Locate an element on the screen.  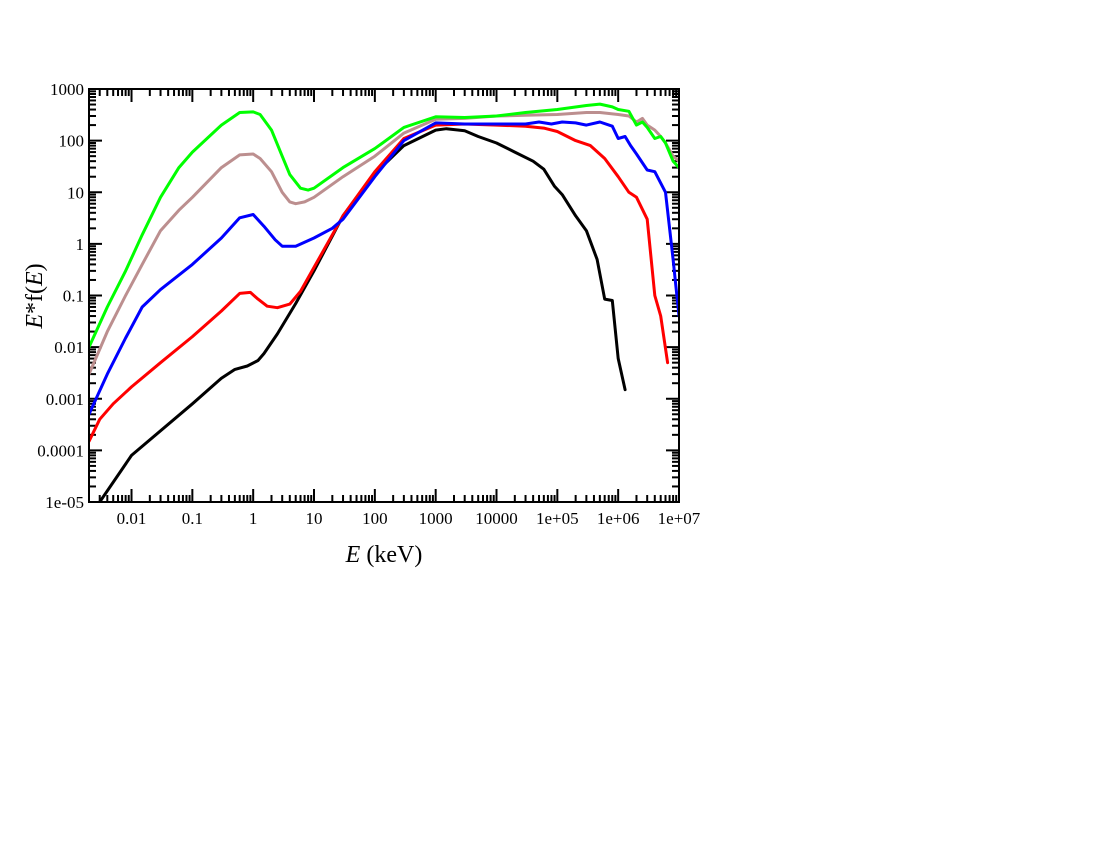
x-axis-title-var: E is located at coordinates (353, 555).